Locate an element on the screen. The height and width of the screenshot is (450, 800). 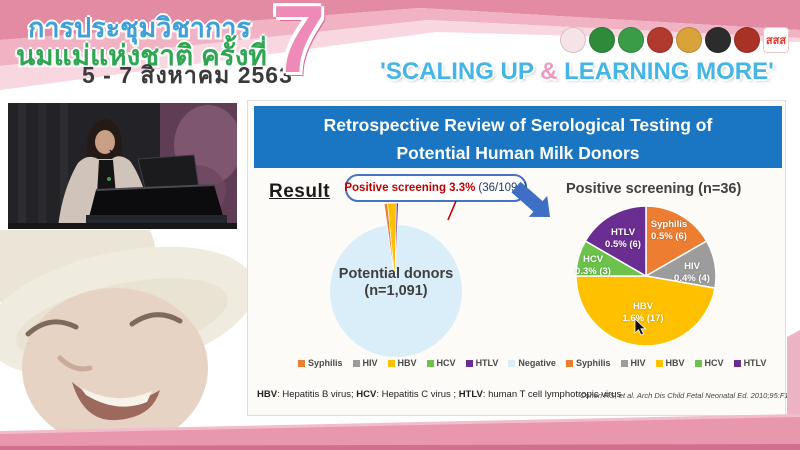
slide-title-line2: Potential Human Milk Donors is located at coordinates (518, 153).